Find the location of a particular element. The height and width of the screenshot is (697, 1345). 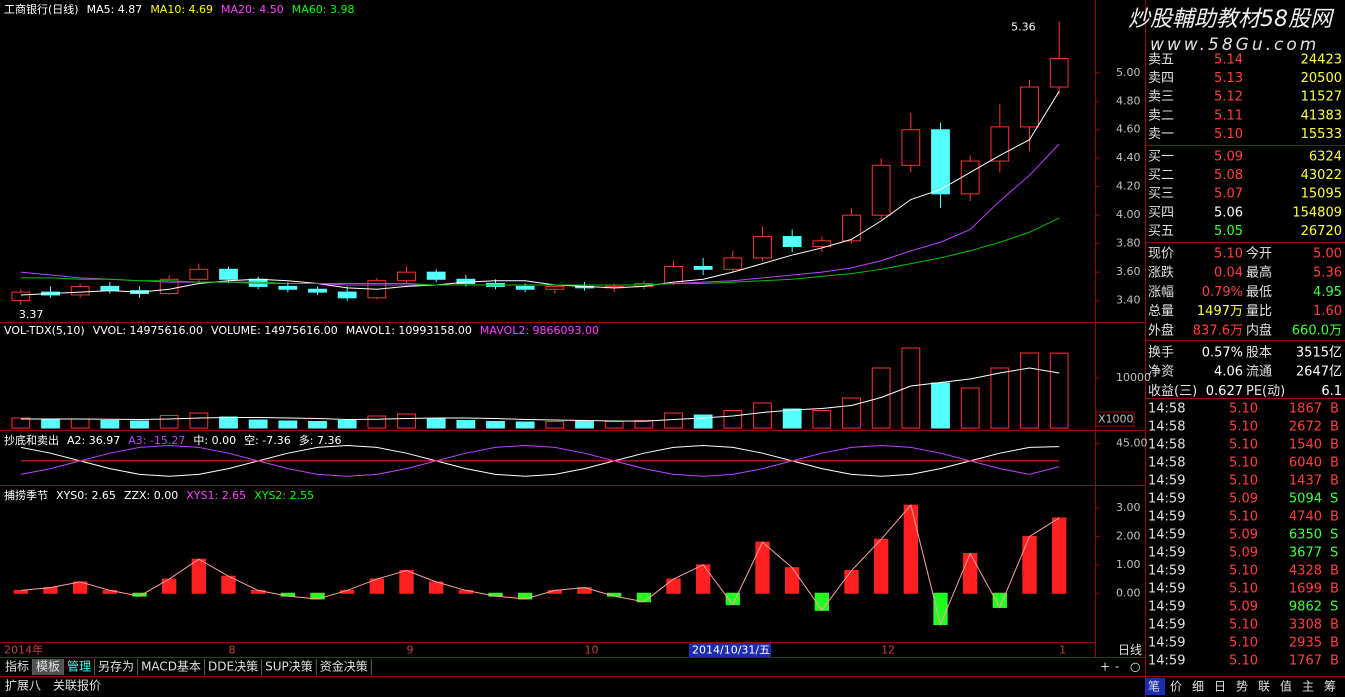

tab: 值 is located at coordinates (1286, 686).